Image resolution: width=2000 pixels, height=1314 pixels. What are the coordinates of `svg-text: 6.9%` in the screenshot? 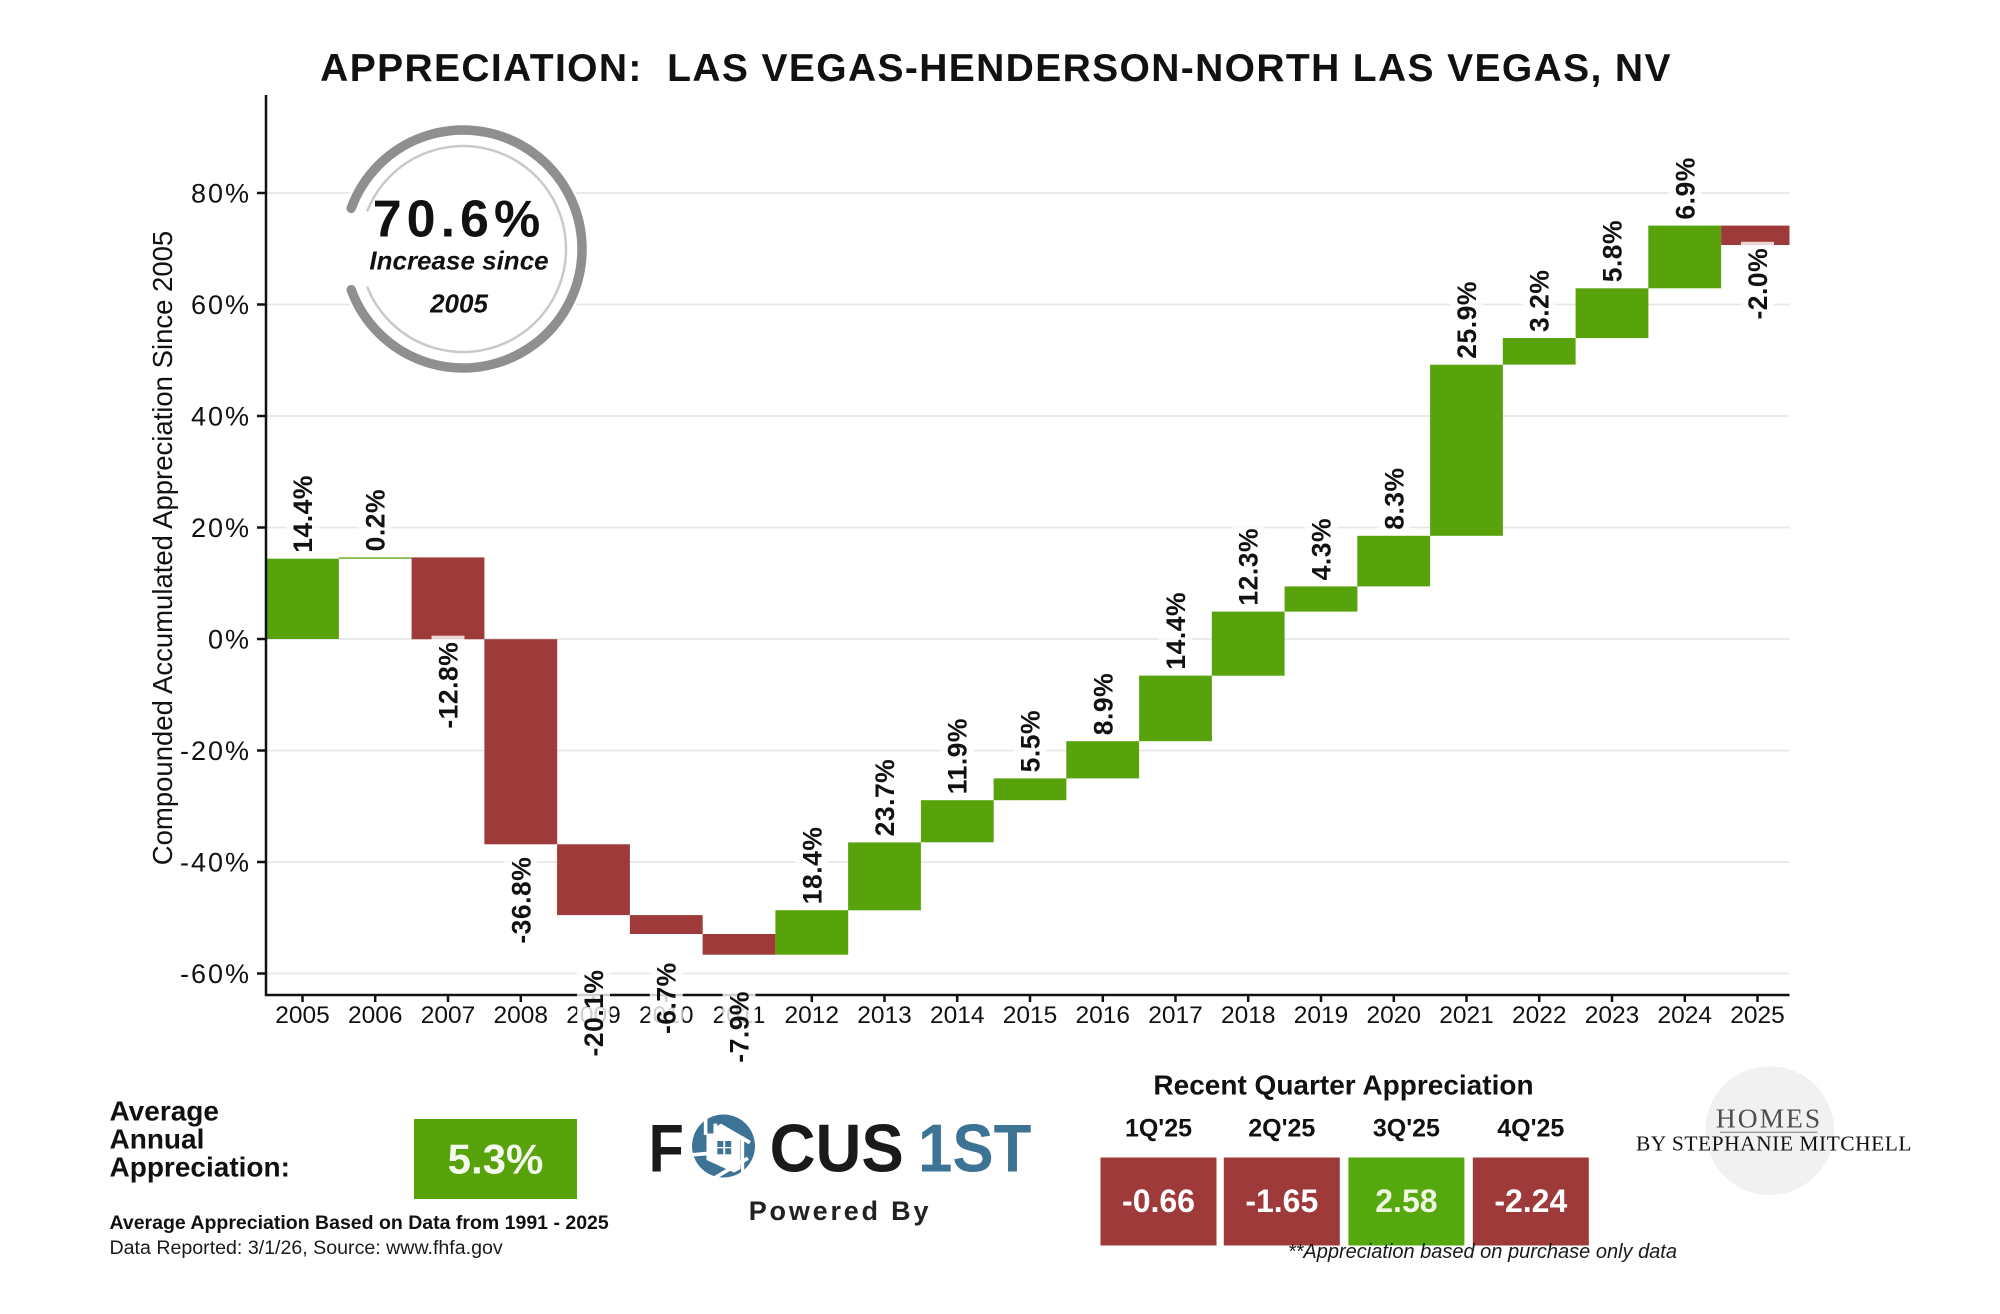 It's located at (1685, 188).